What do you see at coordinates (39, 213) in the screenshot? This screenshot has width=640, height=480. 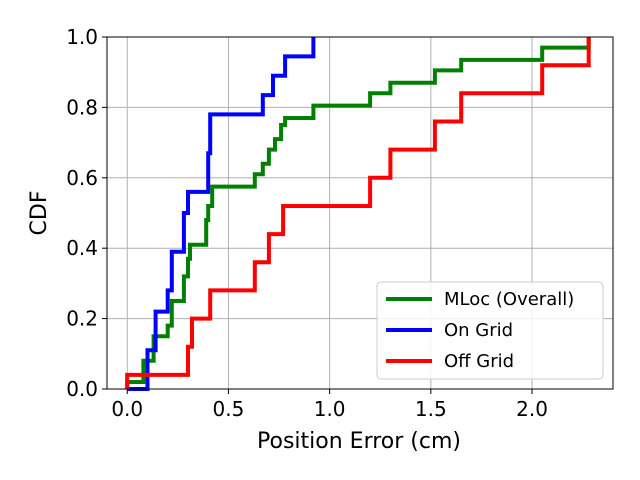 I see `y-axis-label: CDF` at bounding box center [39, 213].